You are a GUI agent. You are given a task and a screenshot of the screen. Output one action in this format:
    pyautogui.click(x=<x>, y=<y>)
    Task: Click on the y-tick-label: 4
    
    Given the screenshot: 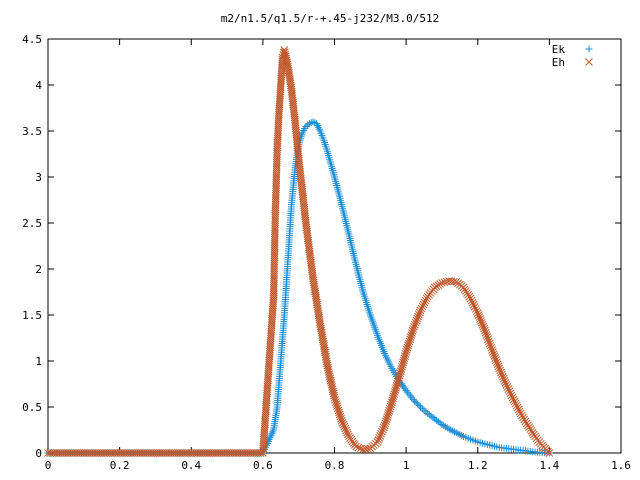 What is the action you would take?
    pyautogui.click(x=38, y=85)
    